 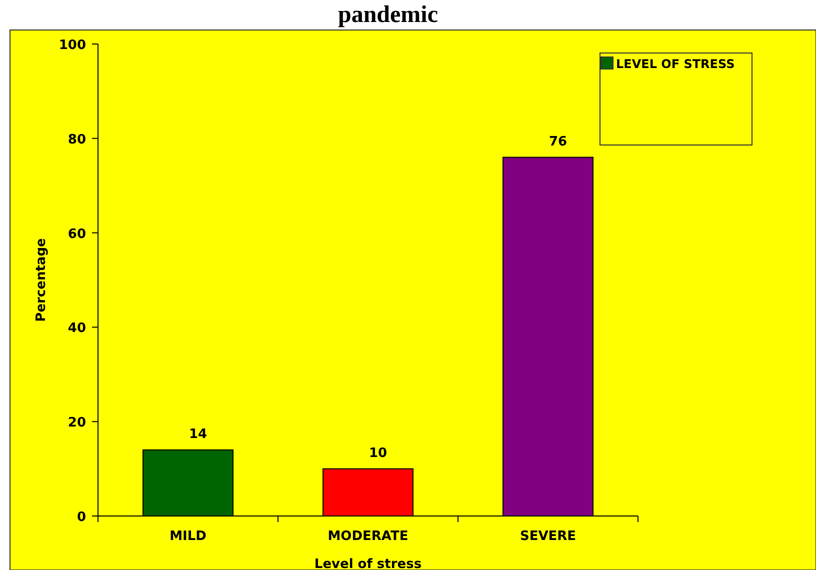 What do you see at coordinates (675, 64) in the screenshot?
I see `legend-label: LEVEL OF STRESS` at bounding box center [675, 64].